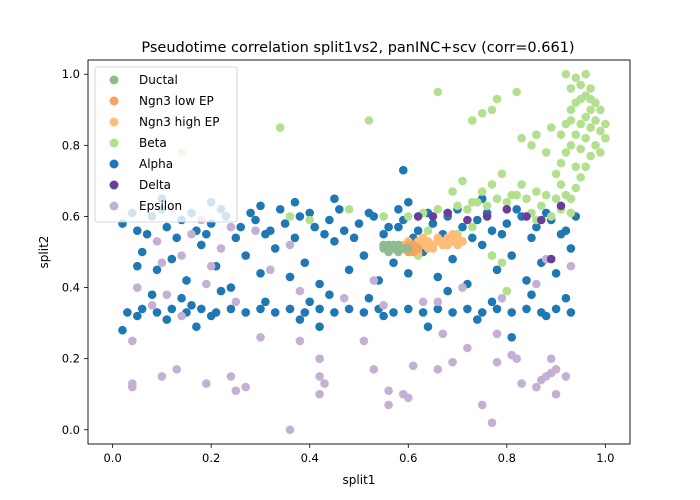 The width and height of the screenshot is (700, 500). I want to click on legend-item: Beta, so click(138, 143).